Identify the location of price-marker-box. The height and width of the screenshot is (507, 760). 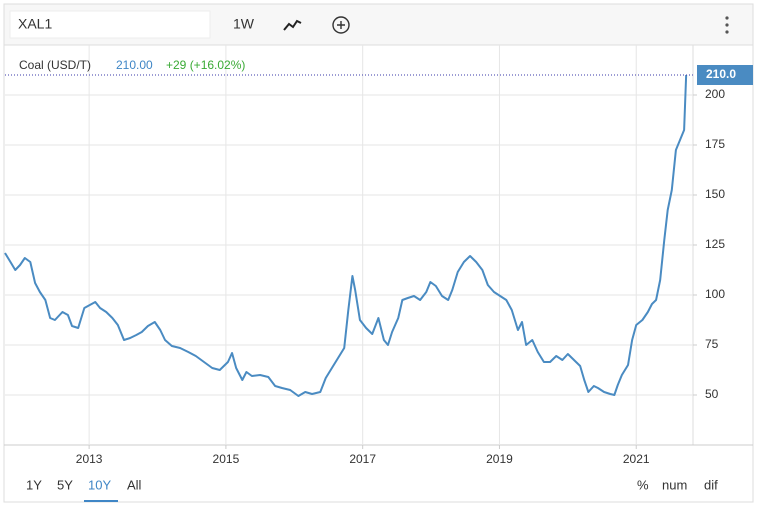
(725, 75).